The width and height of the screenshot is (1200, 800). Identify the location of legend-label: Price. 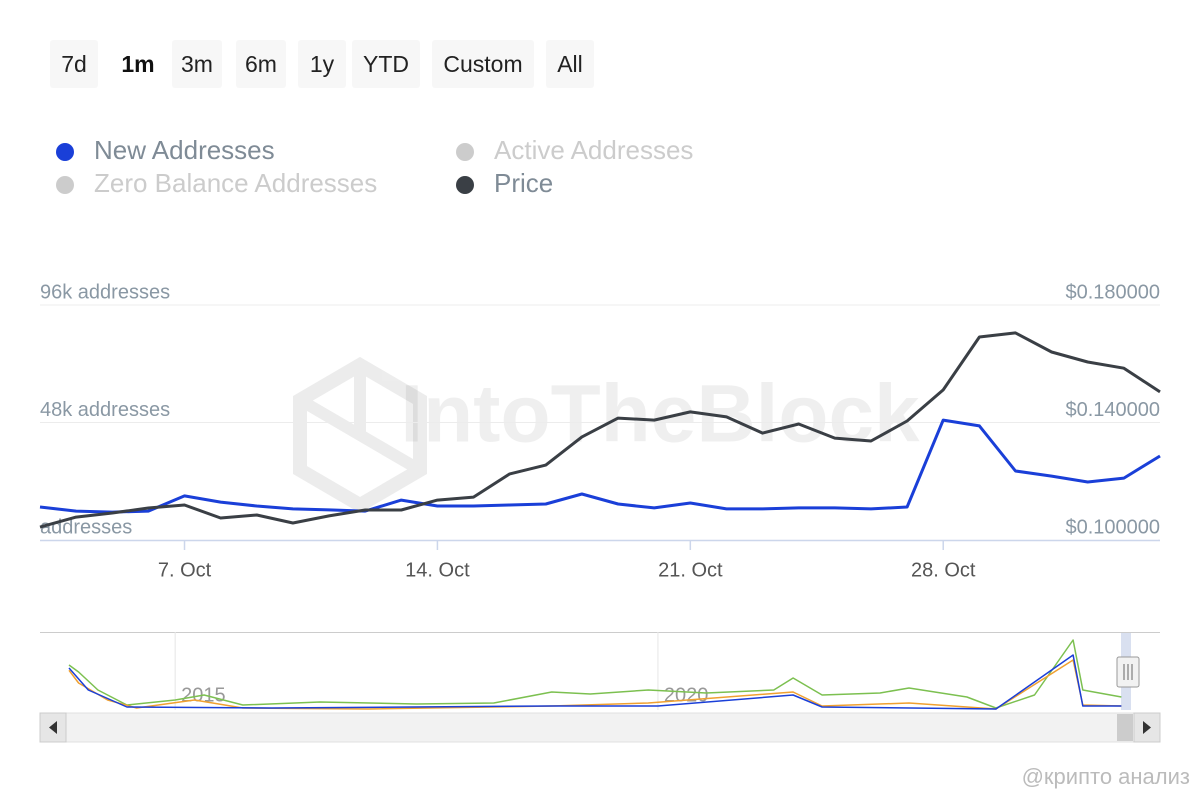
(523, 183).